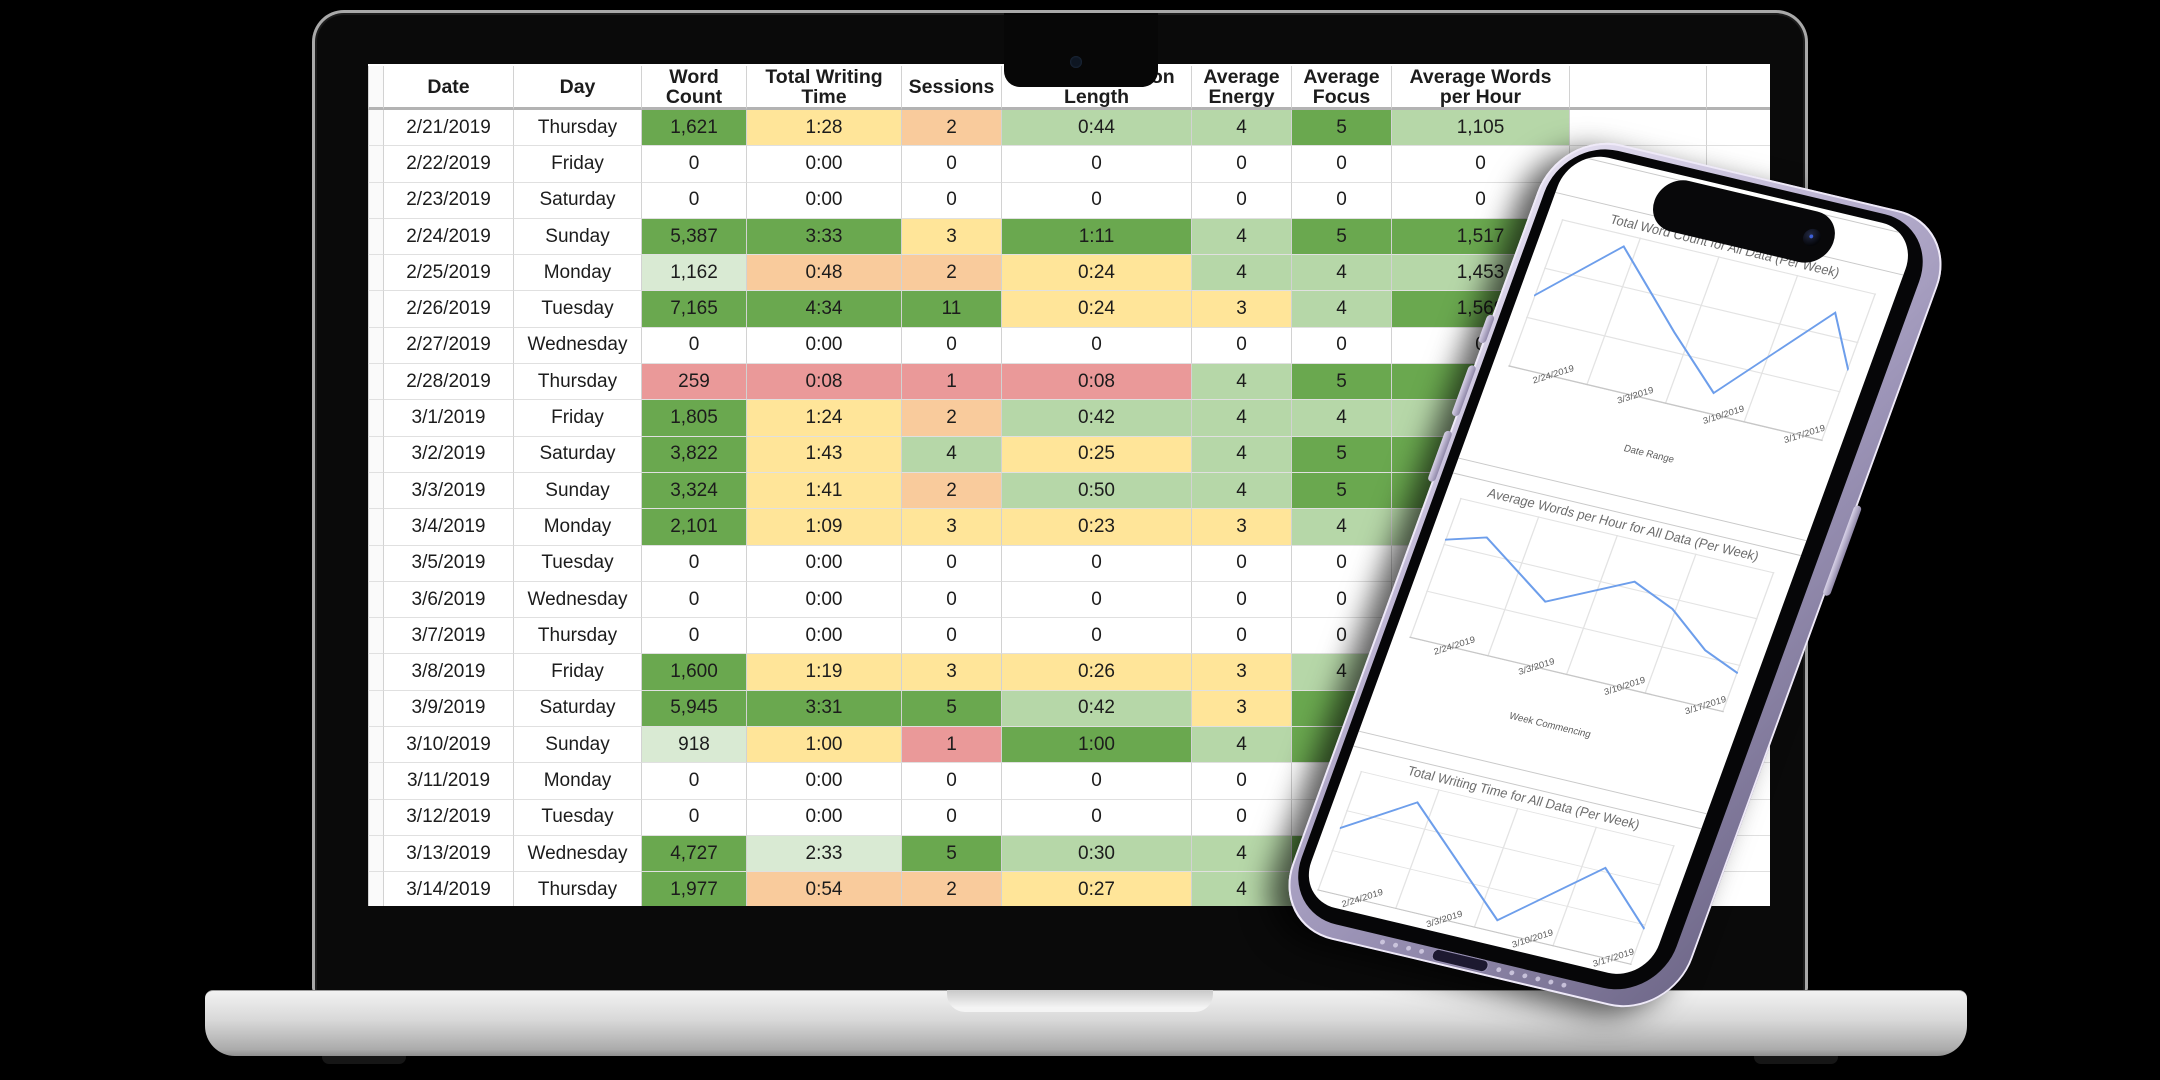 The height and width of the screenshot is (1080, 2160). Describe the element at coordinates (578, 88) in the screenshot. I see `header-cell: Day` at that location.